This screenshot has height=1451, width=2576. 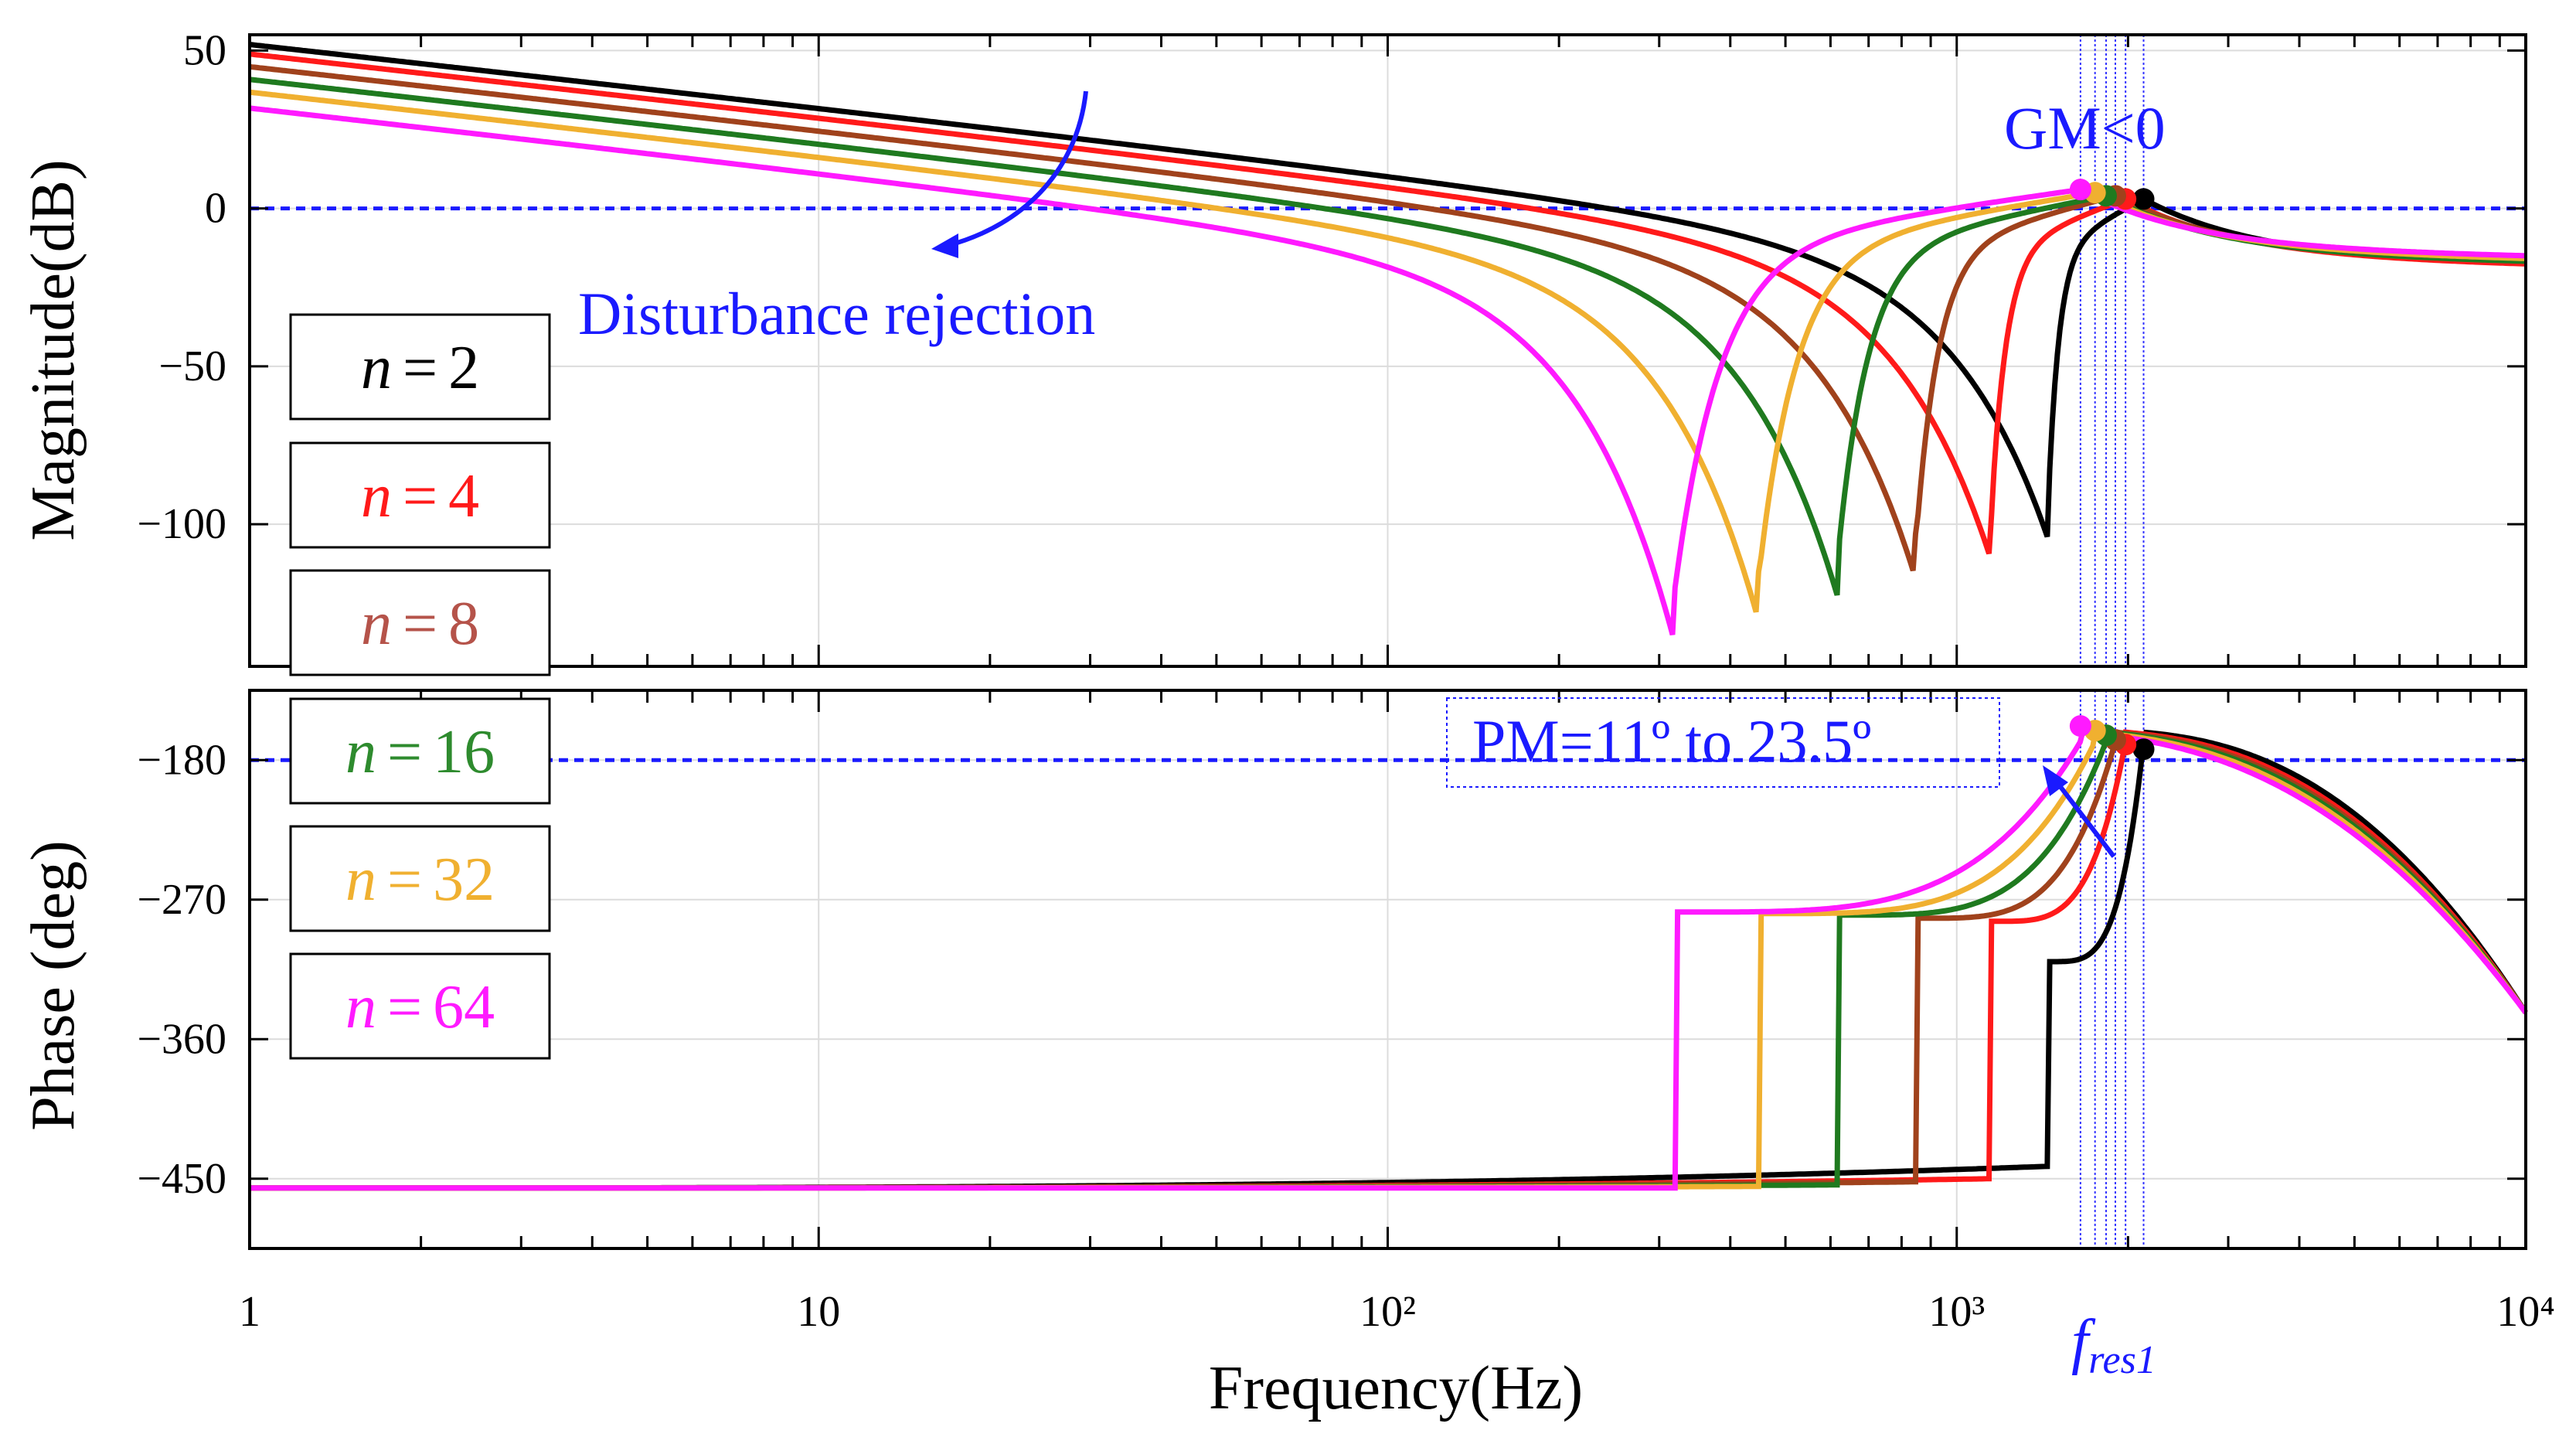 I want to click on magnitude-ytick-label: 0, so click(x=215, y=209).